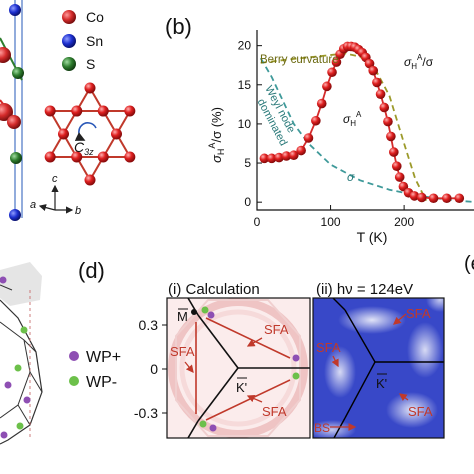 Image resolution: width=474 pixels, height=474 pixels. Describe the element at coordinates (419, 62) in the screenshot. I see `ratio-annotation: σHA/σ` at that location.